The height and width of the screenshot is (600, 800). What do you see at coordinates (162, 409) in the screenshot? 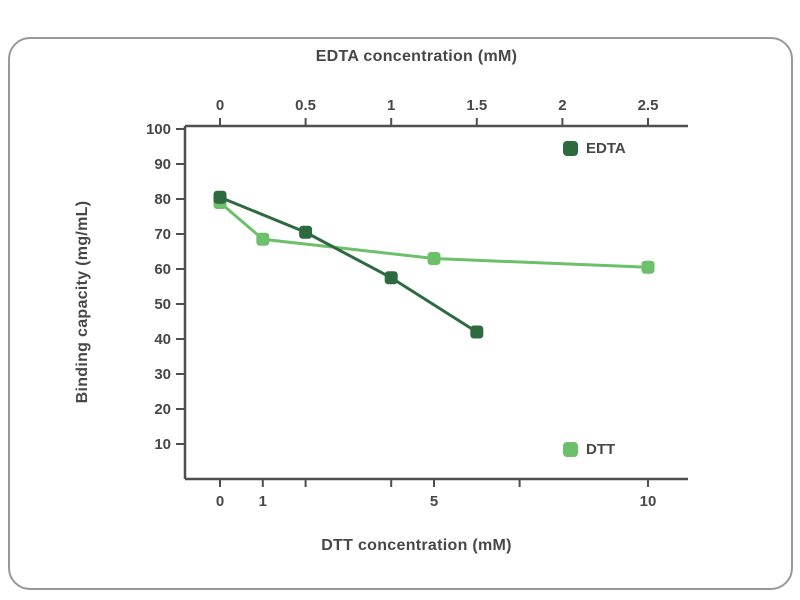
I see `y-tick-label: 20` at bounding box center [162, 409].